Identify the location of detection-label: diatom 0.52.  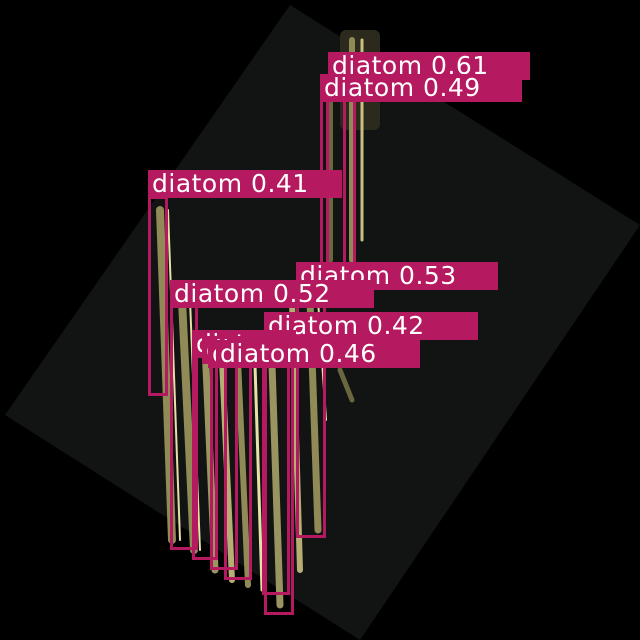
(272, 294).